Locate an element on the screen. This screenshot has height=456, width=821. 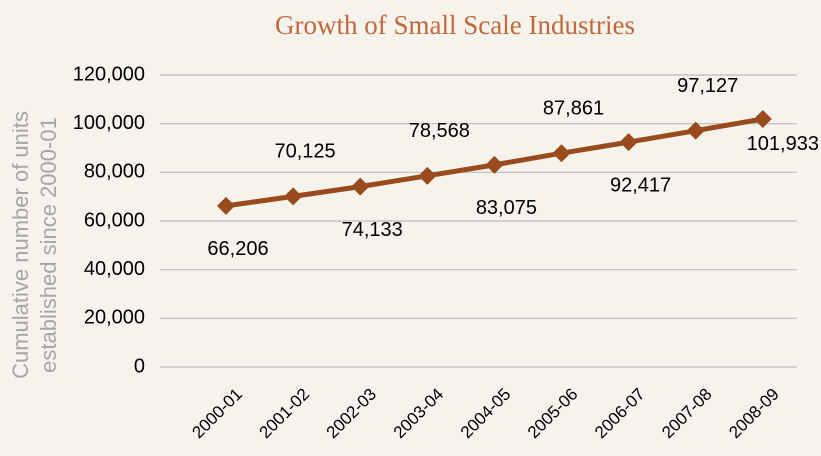
chart-title: Growth of Small Scale Industries is located at coordinates (455, 25).